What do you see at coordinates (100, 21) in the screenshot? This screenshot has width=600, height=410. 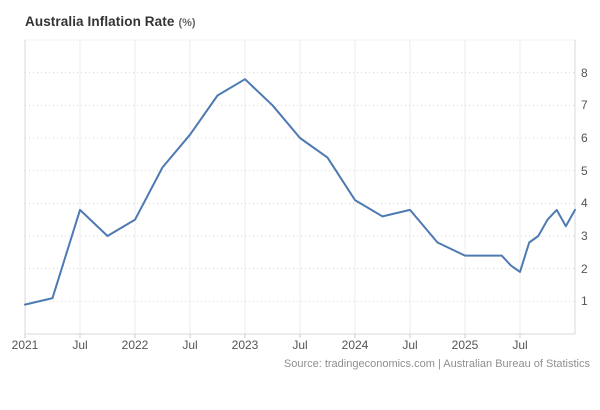 I see `chart-title-text: Australia Inflation Rate` at bounding box center [100, 21].